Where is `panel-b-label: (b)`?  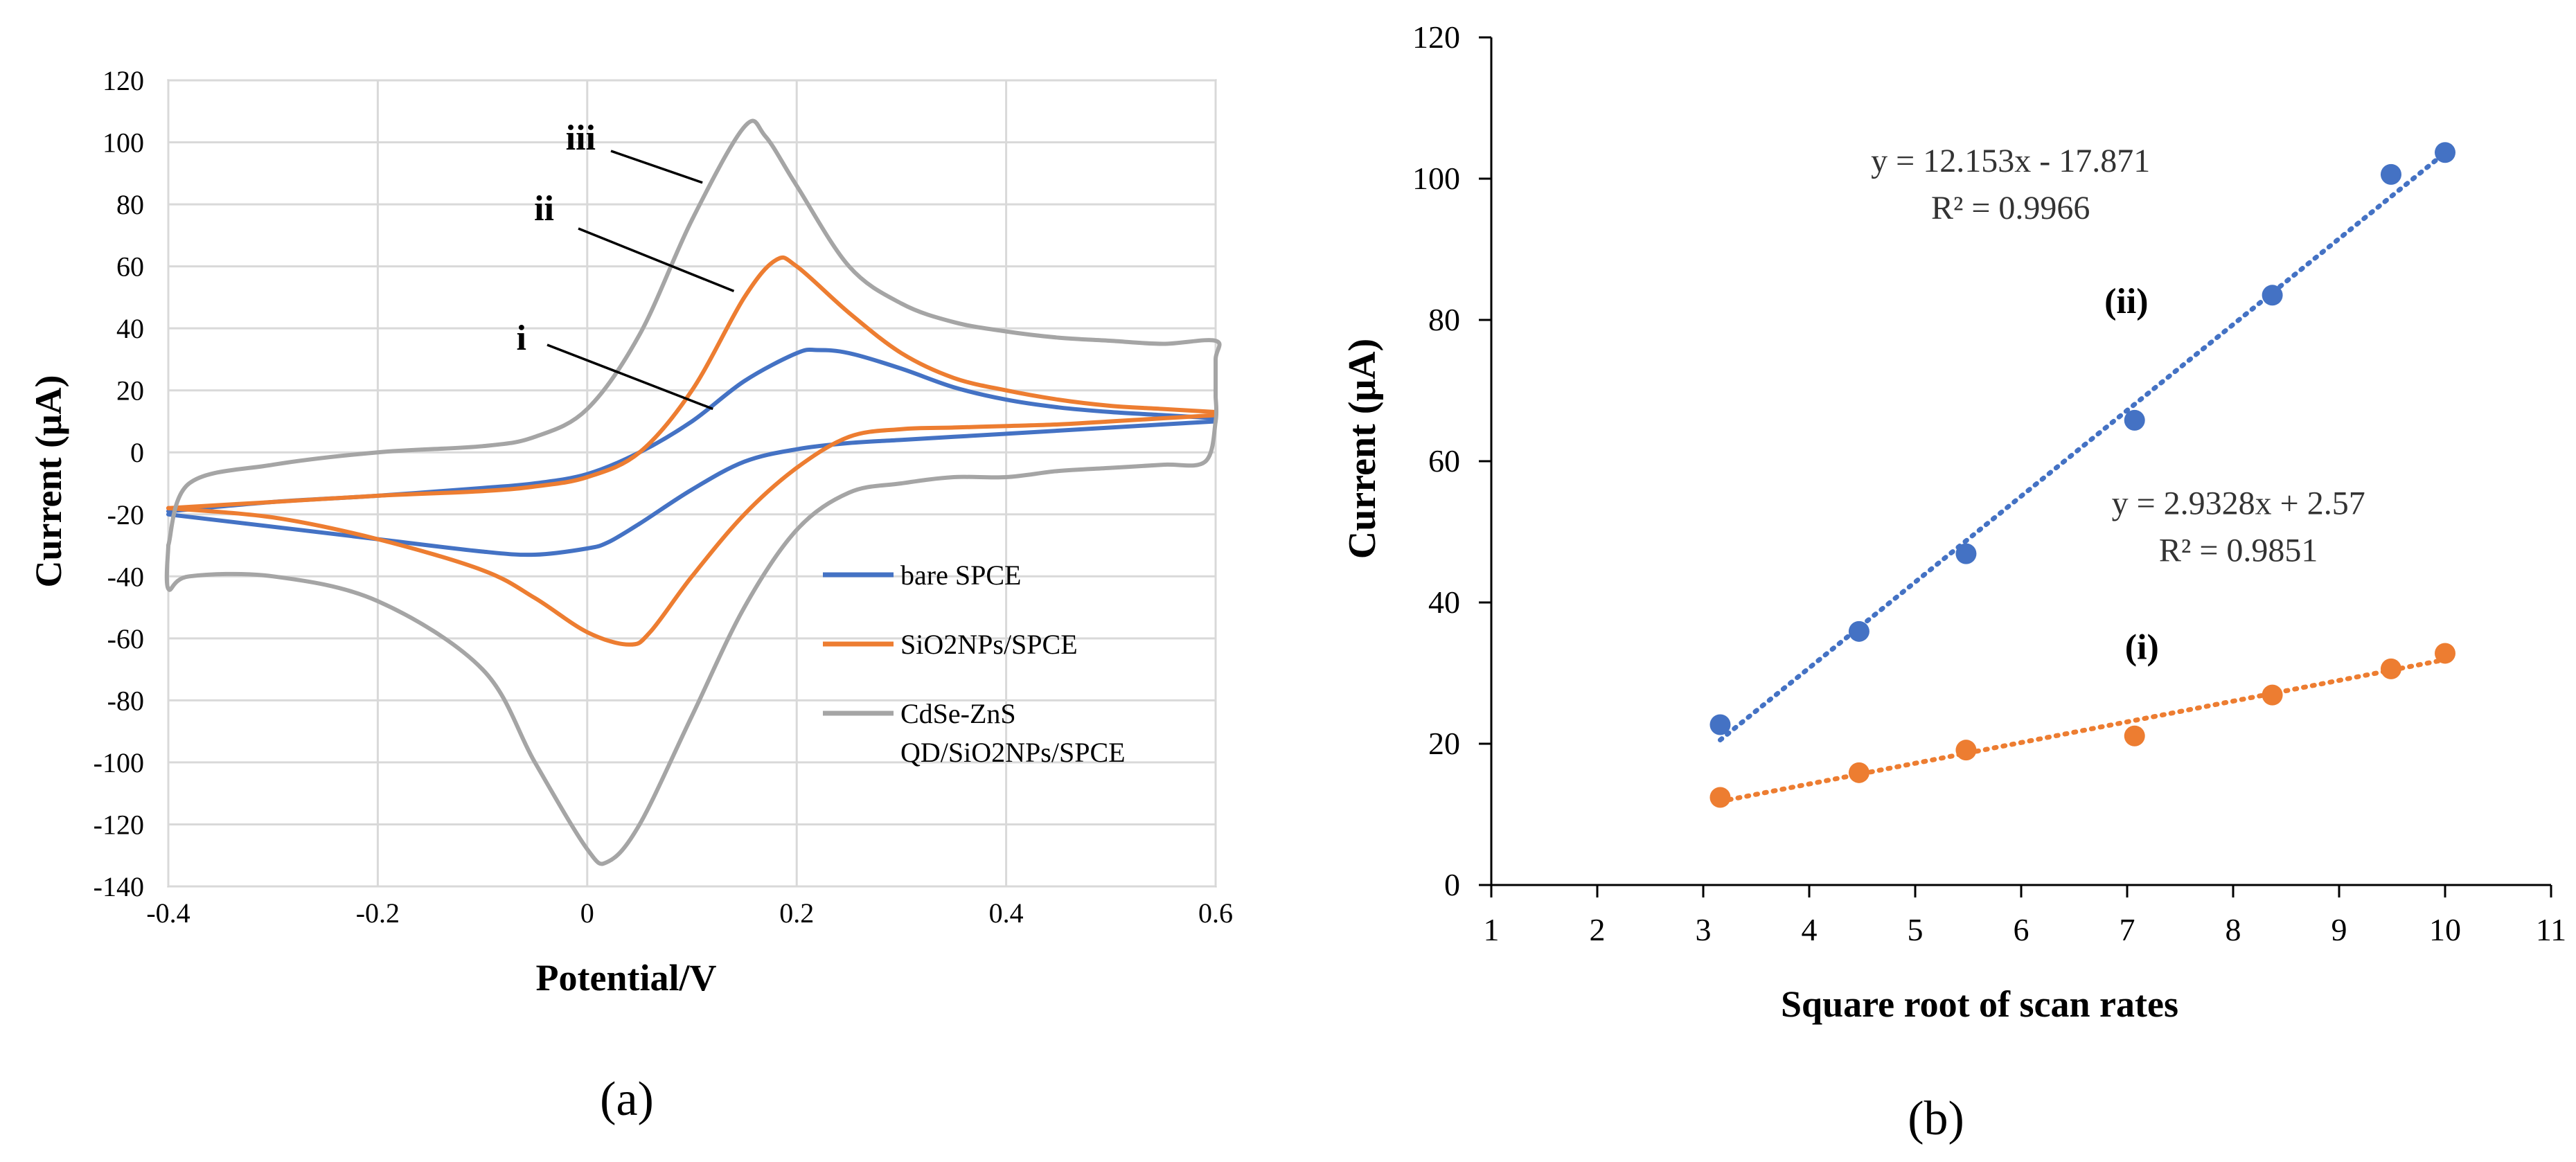
panel-b-label: (b) is located at coordinates (1936, 1118).